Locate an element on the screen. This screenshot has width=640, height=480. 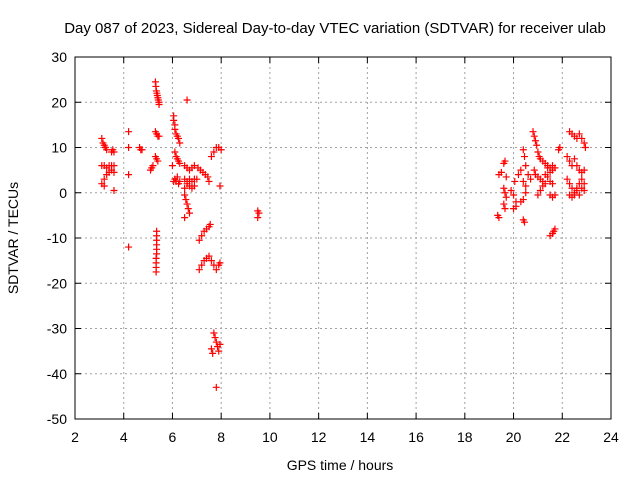
y-tick-label: 30 is located at coordinates (59, 57).